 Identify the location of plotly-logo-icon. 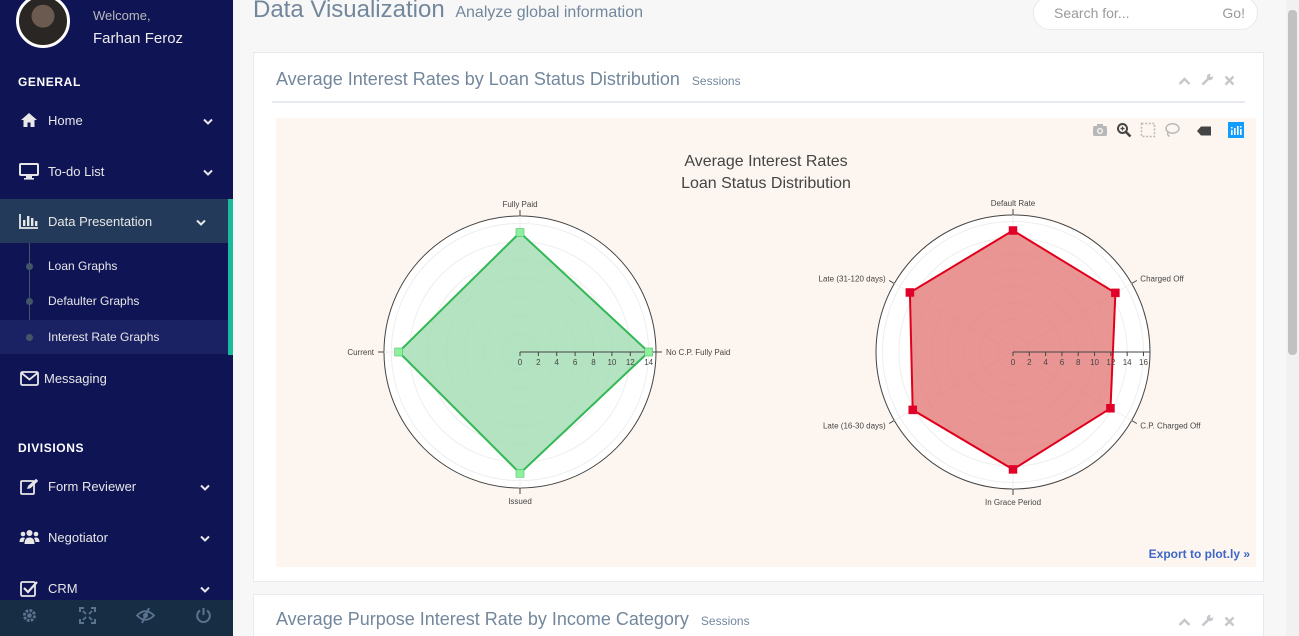
(1236, 132).